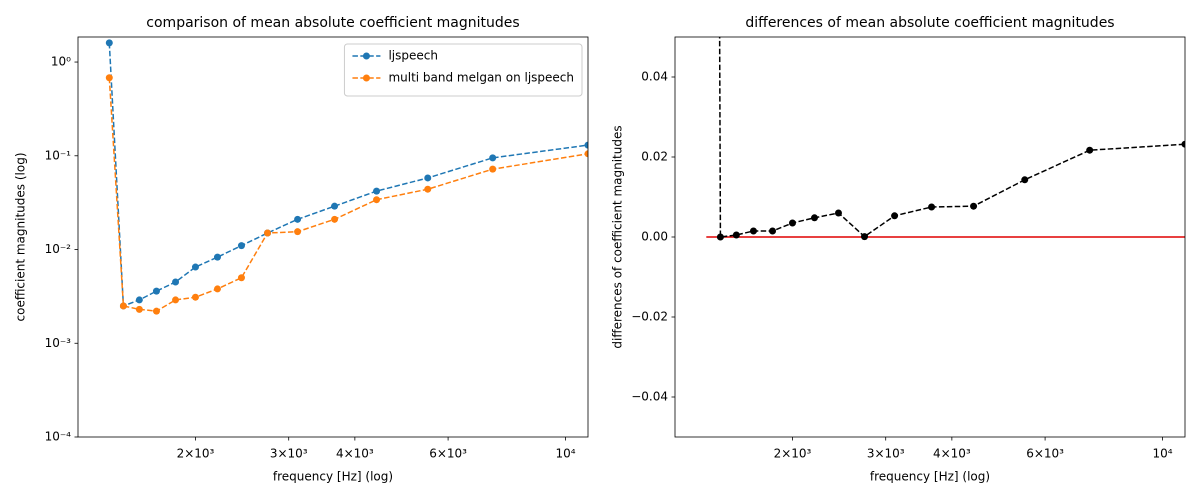 The image size is (1200, 500). What do you see at coordinates (654, 237) in the screenshot?
I see `y-tick-label: 0.00` at bounding box center [654, 237].